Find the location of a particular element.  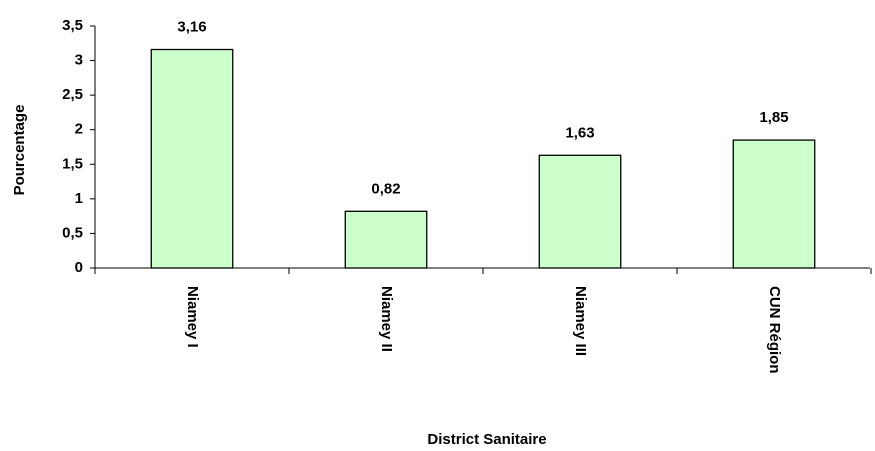

y-tick-label: 1 is located at coordinates (79, 198).